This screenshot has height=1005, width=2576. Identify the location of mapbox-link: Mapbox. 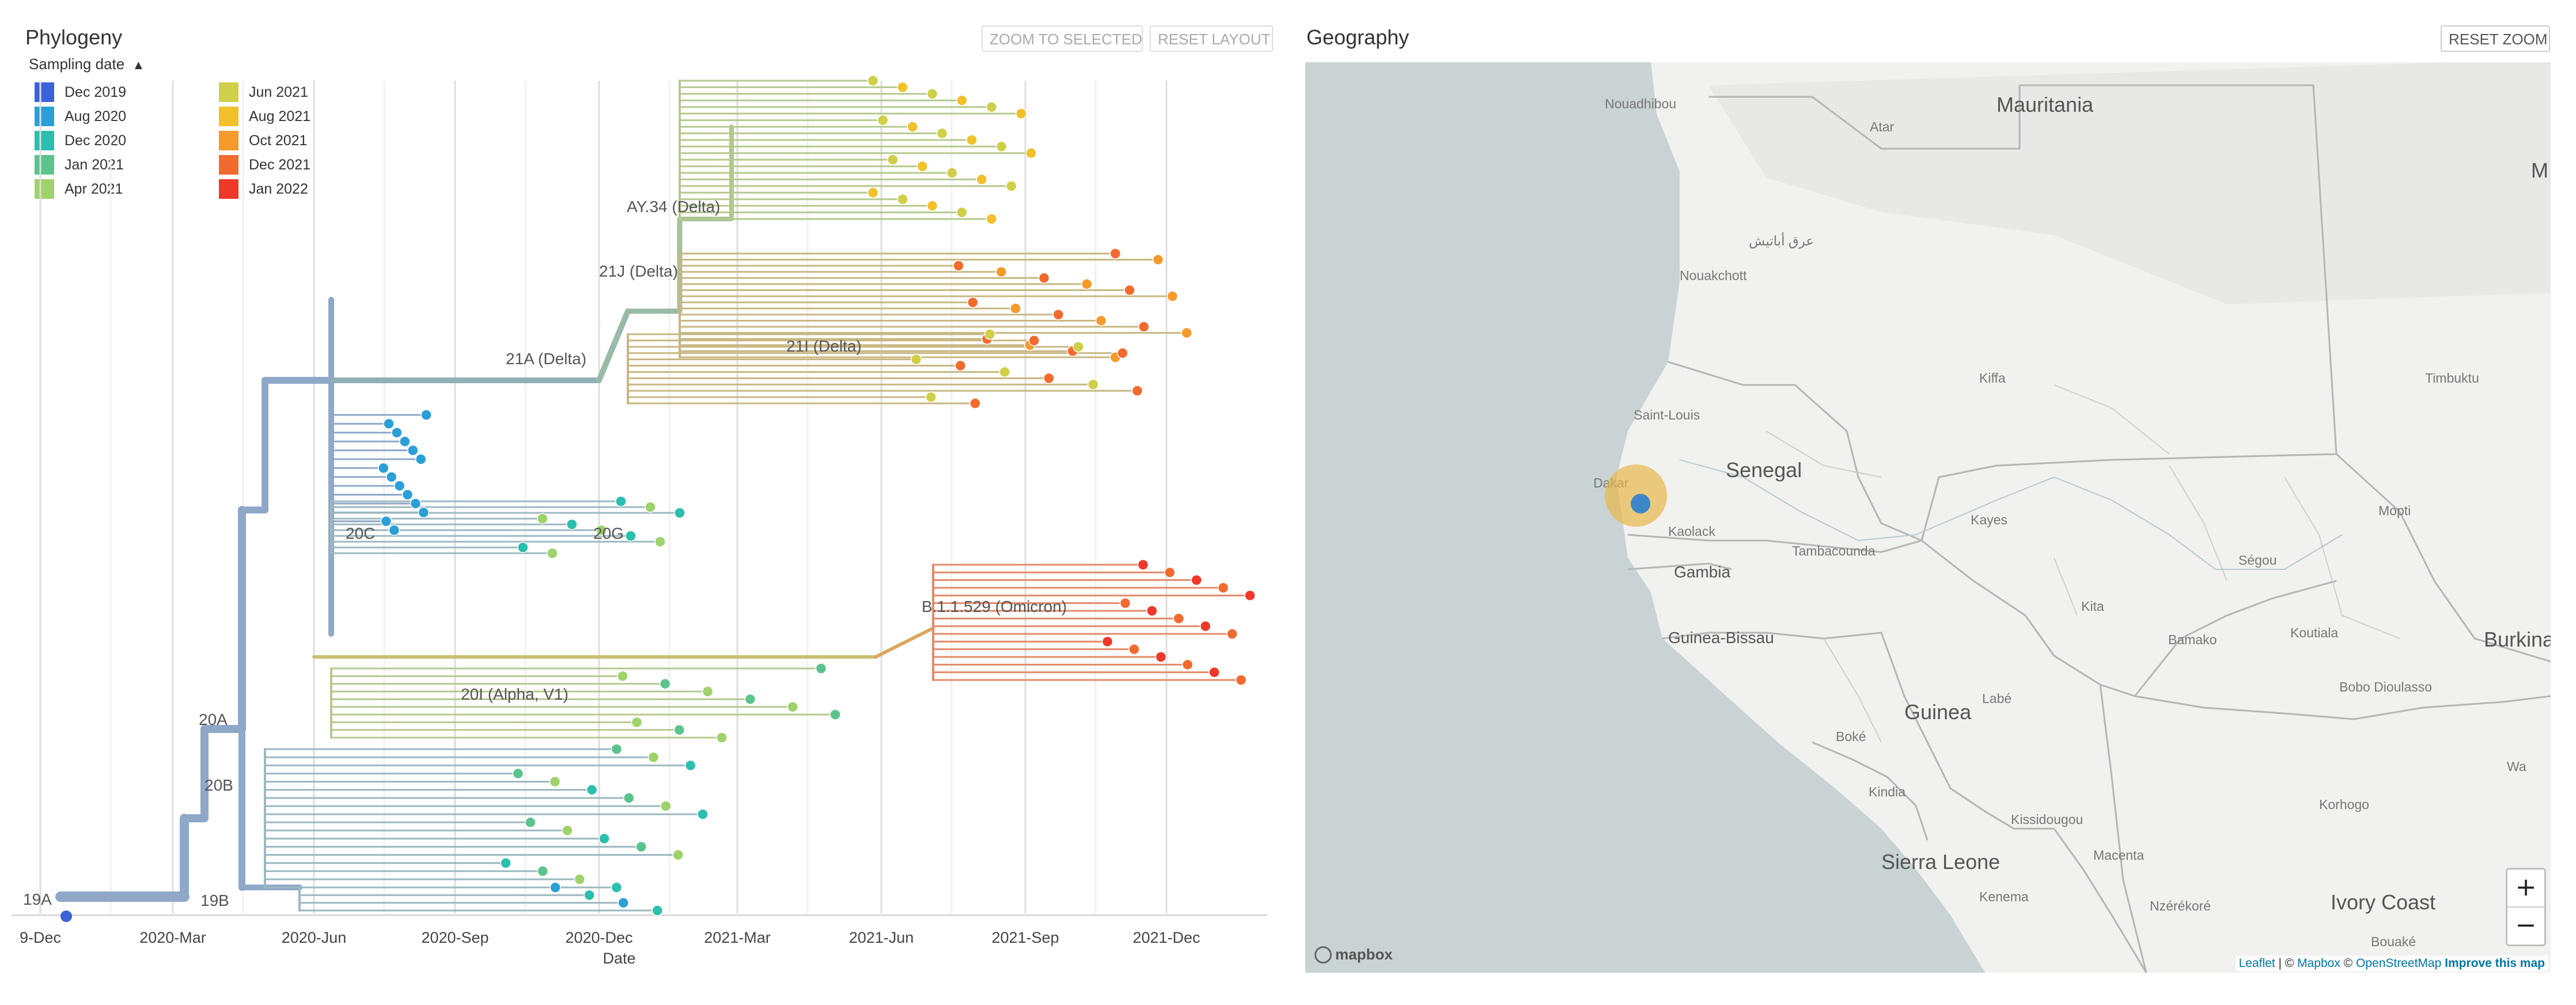
(2318, 963).